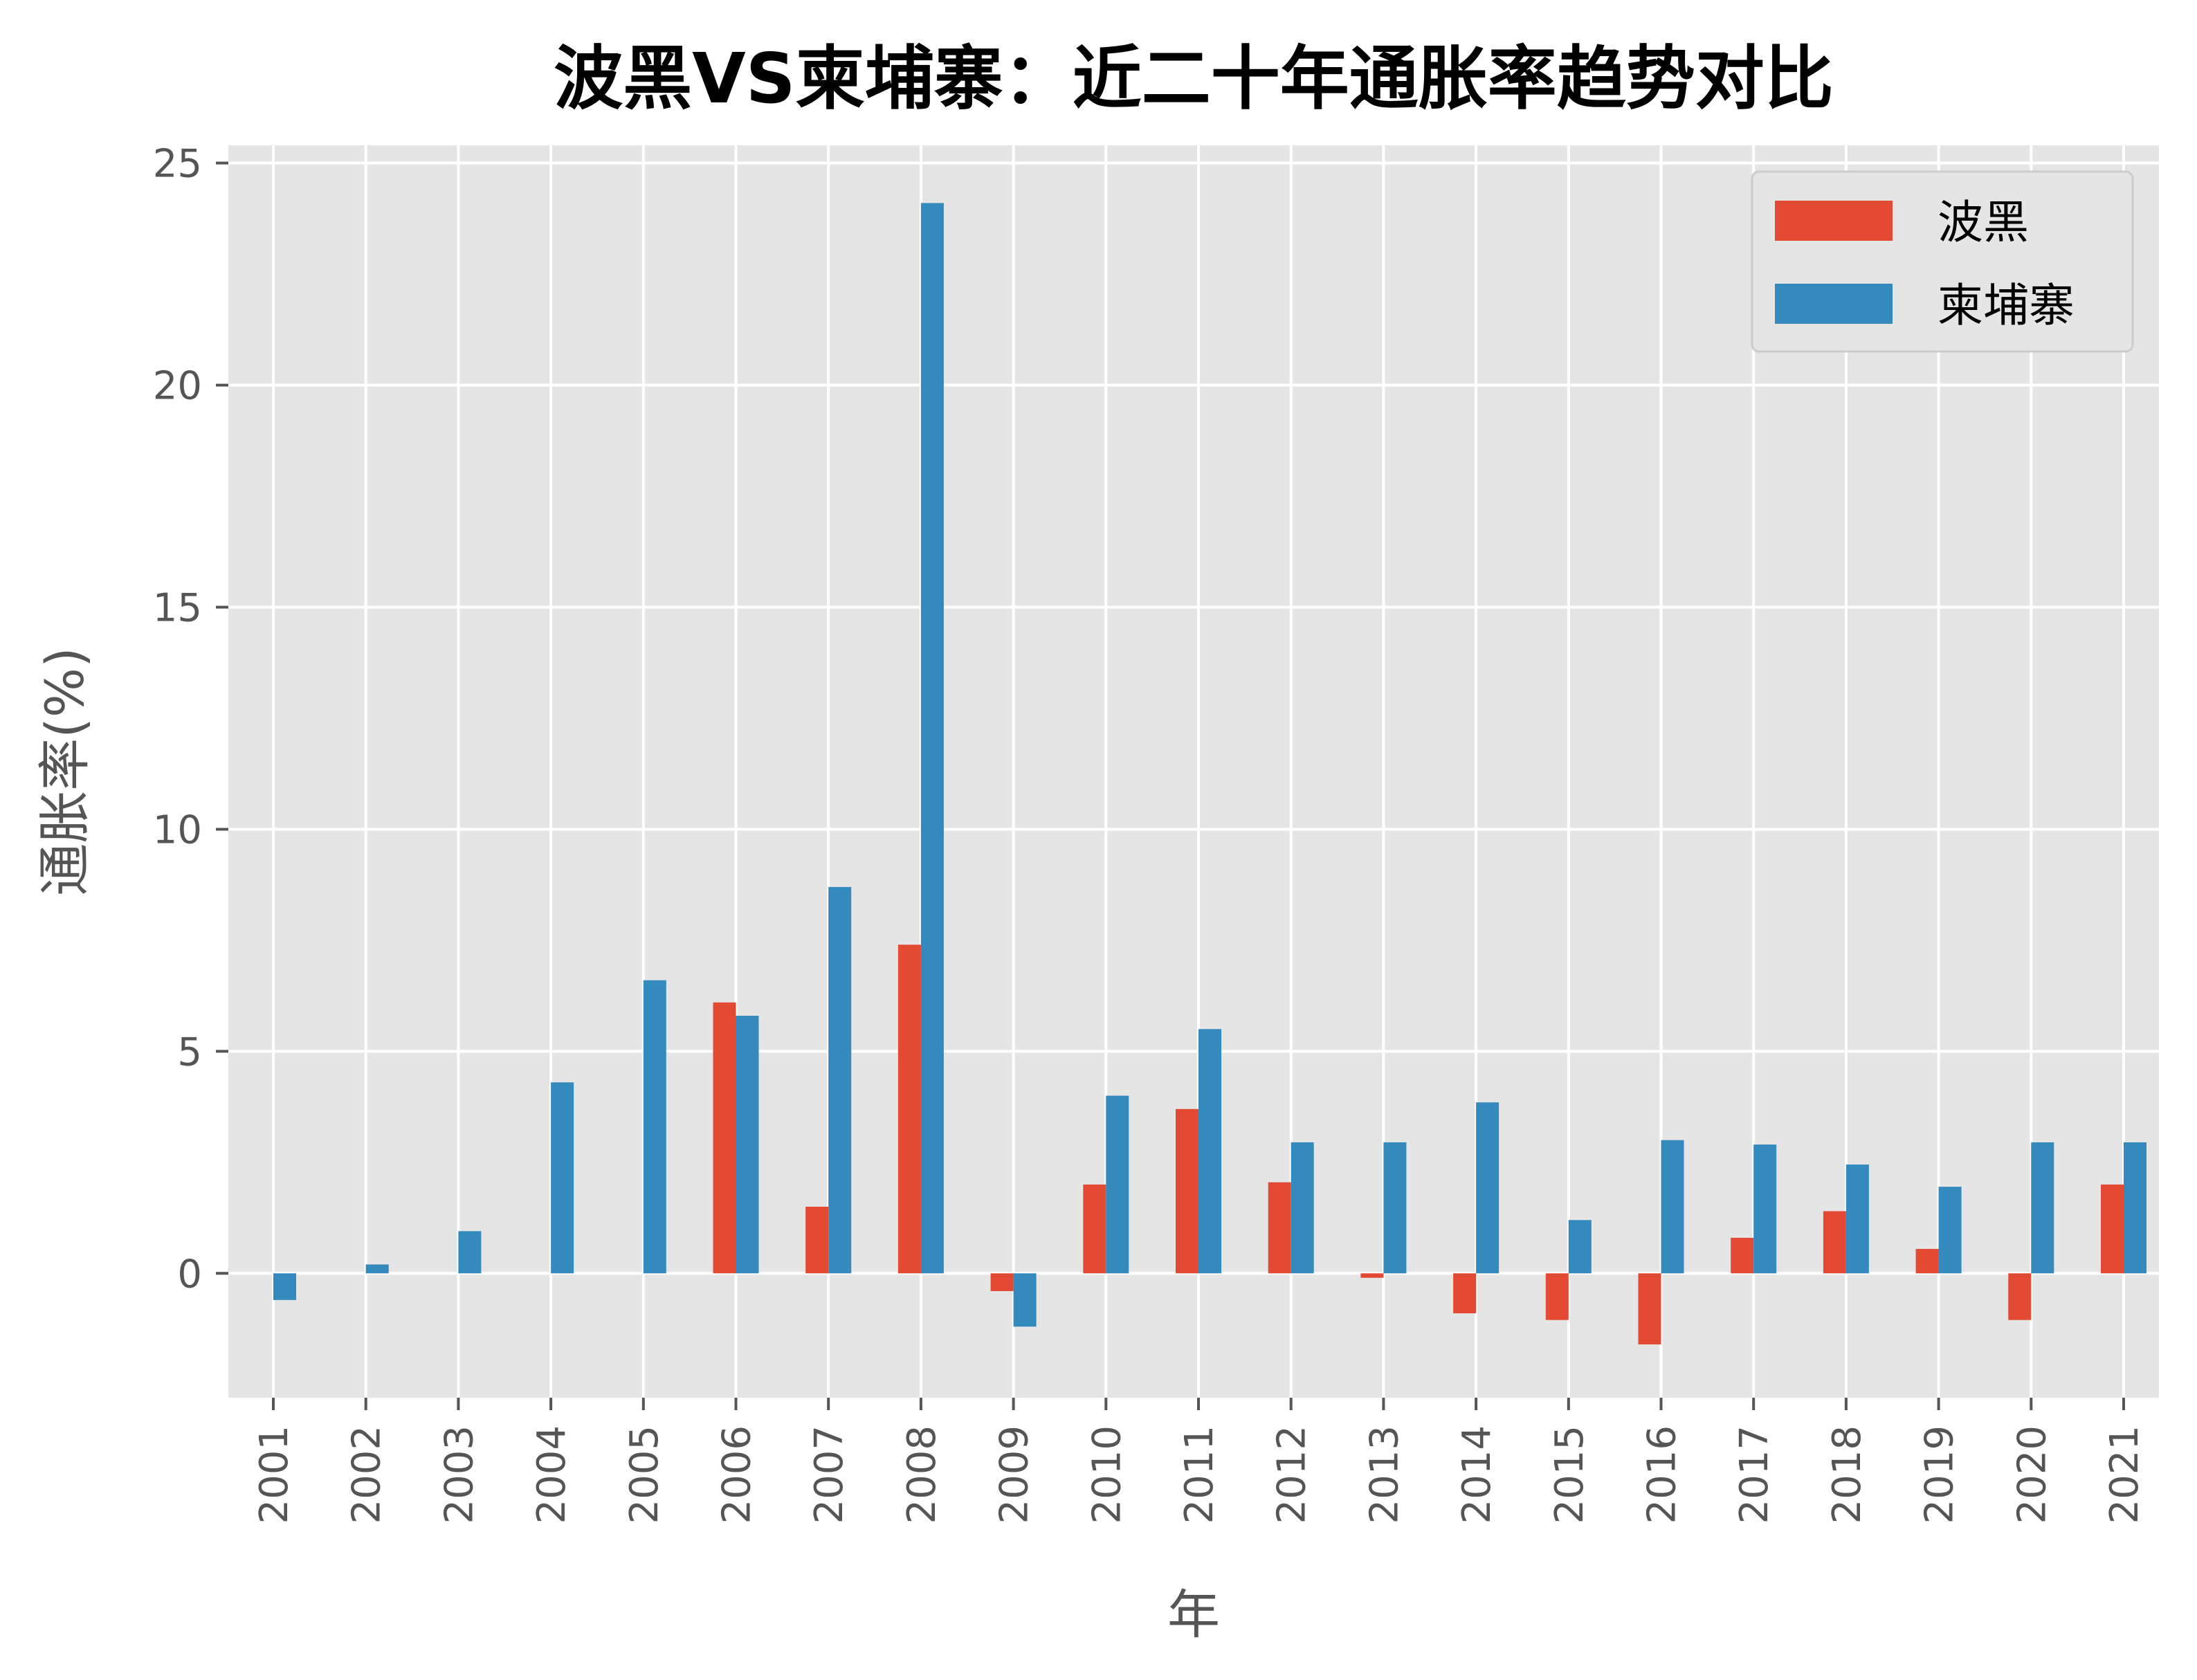  What do you see at coordinates (177, 387) in the screenshot?
I see `y-tick-label: 20` at bounding box center [177, 387].